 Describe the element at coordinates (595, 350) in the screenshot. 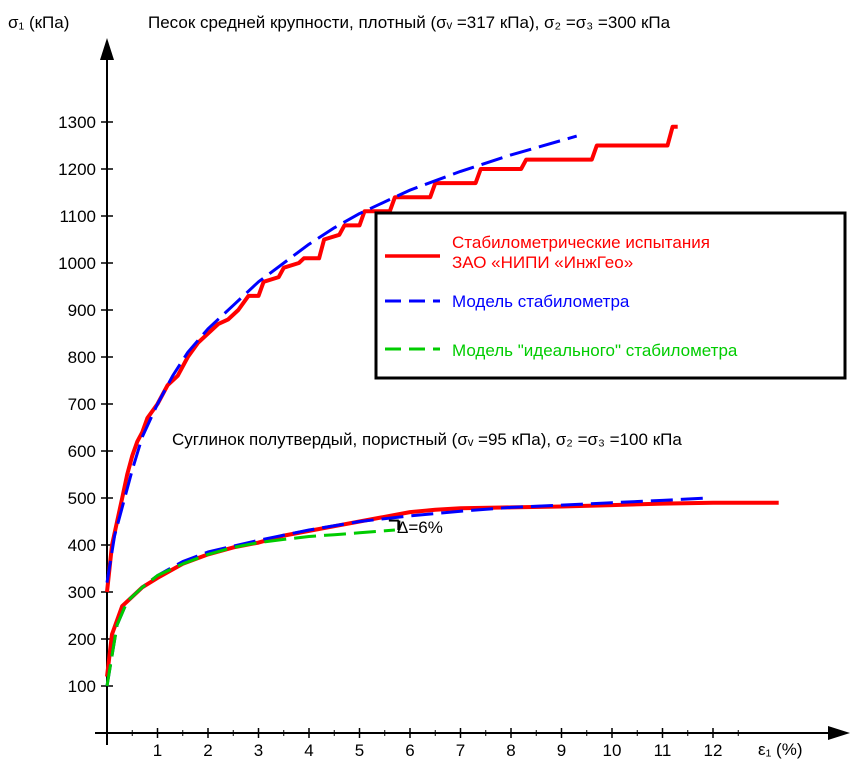

I see `legend-label-ideal: Модель "идеального" стабилометра` at that location.